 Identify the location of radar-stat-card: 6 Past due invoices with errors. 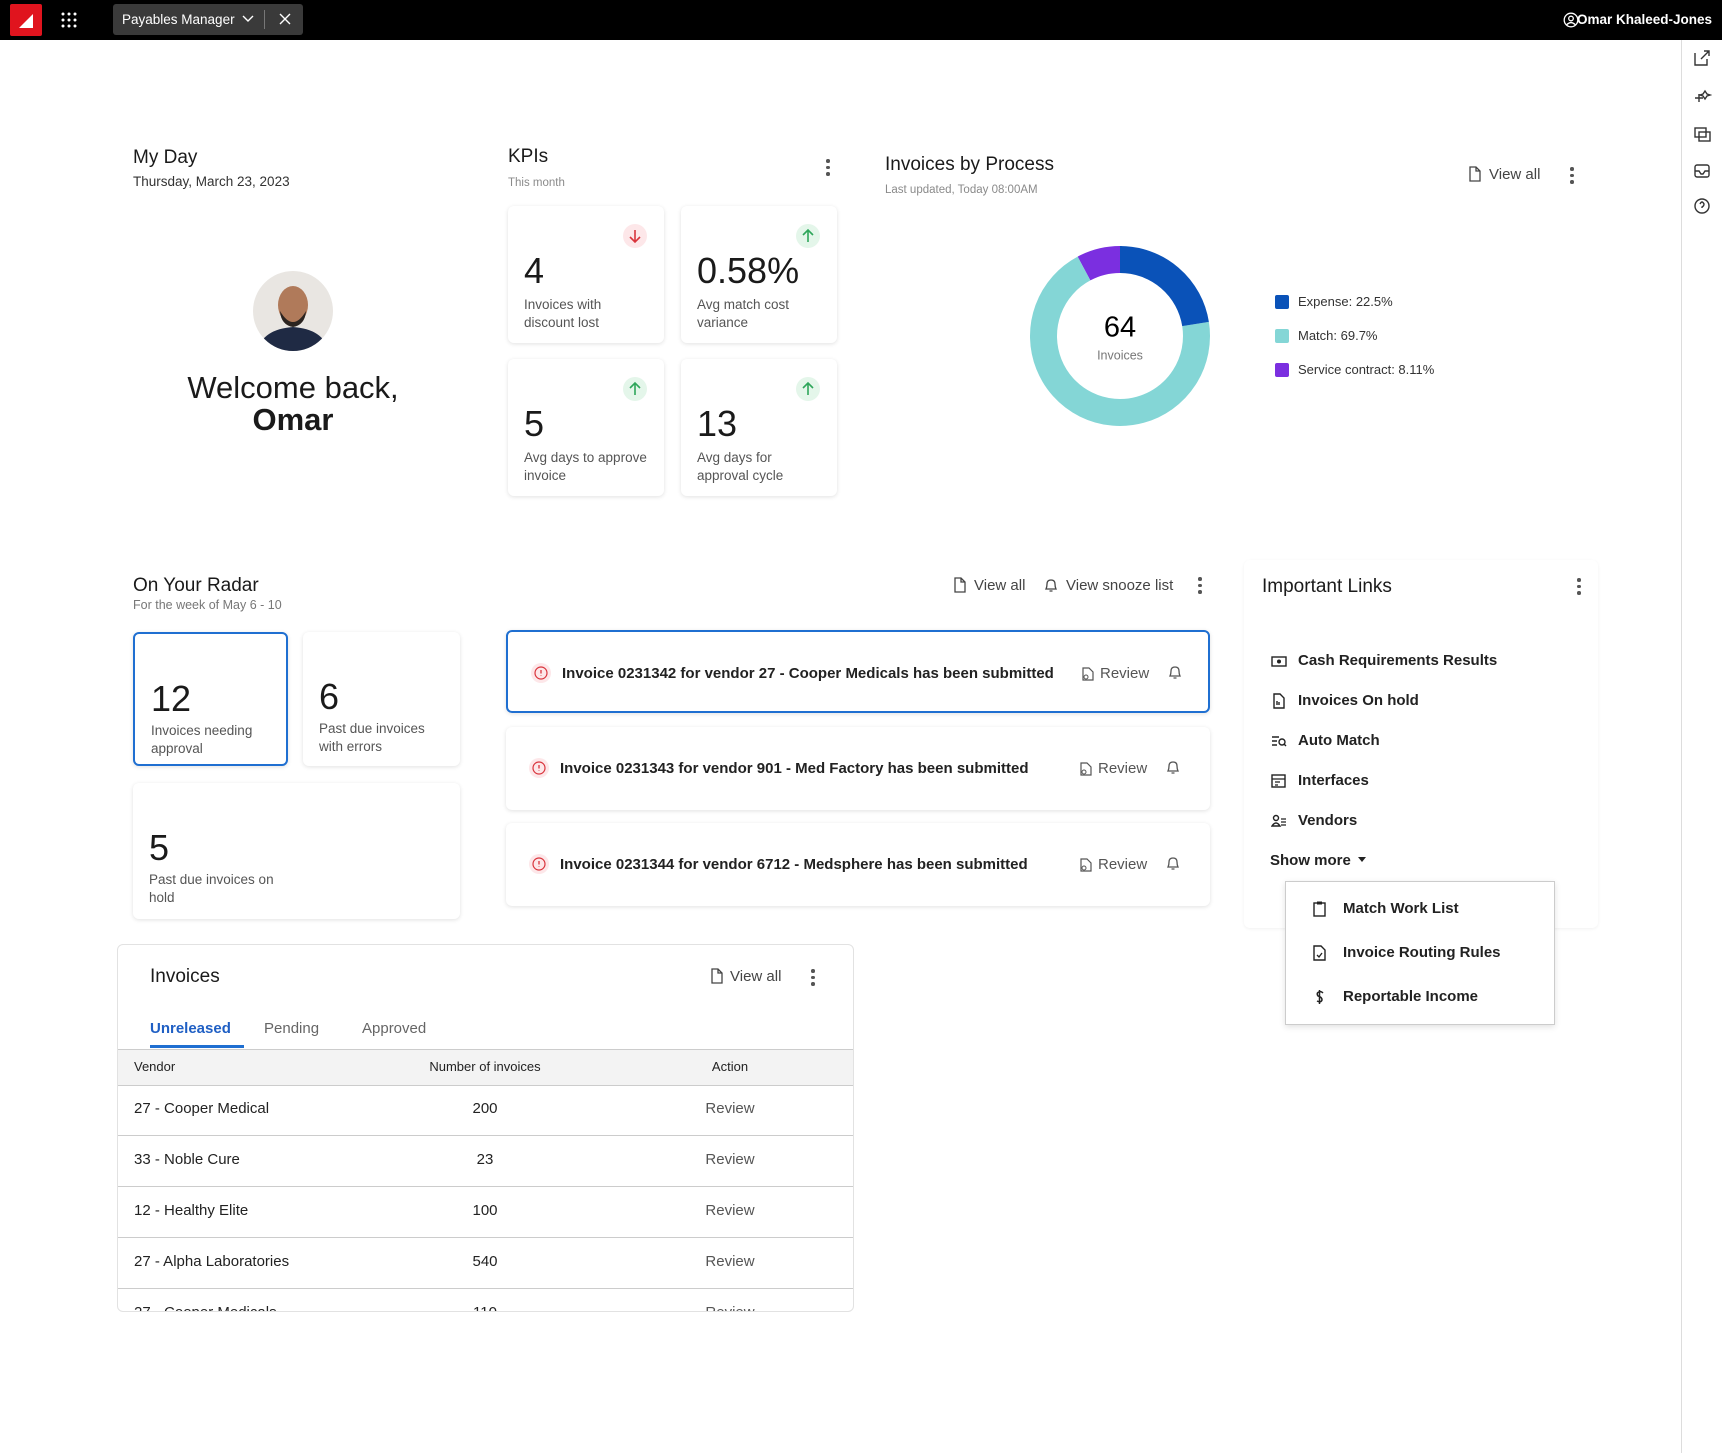
(381, 699).